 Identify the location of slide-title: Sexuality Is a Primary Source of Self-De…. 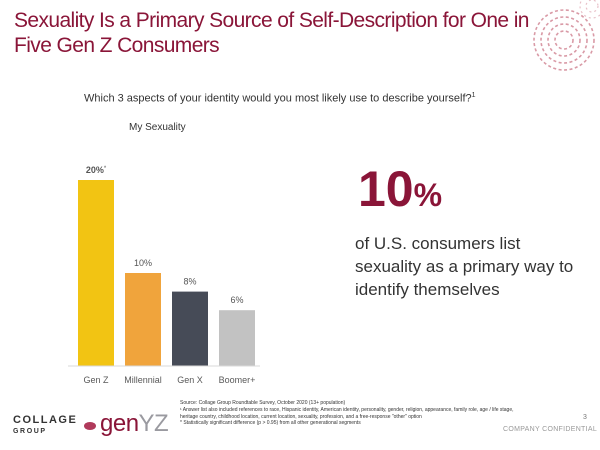
(271, 33).